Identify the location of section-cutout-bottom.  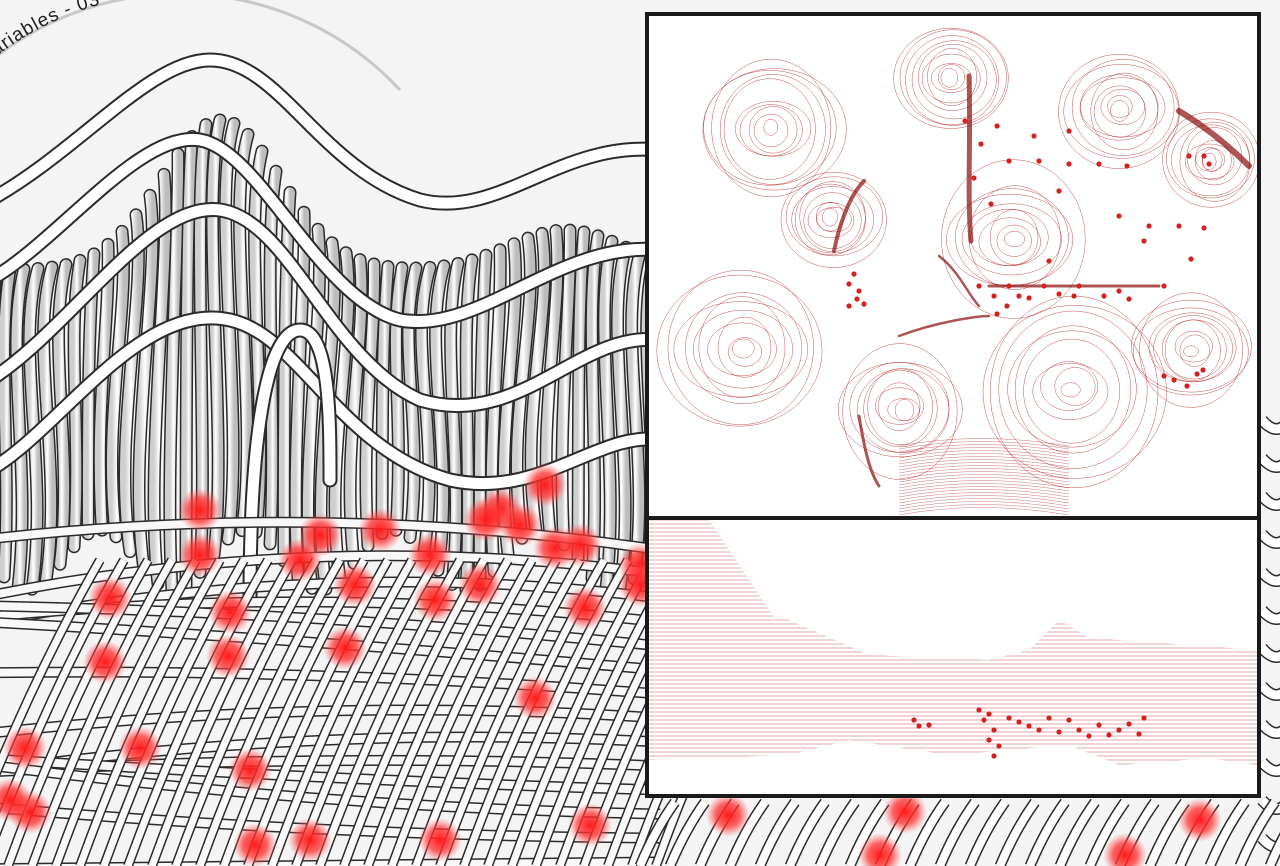
(953, 767).